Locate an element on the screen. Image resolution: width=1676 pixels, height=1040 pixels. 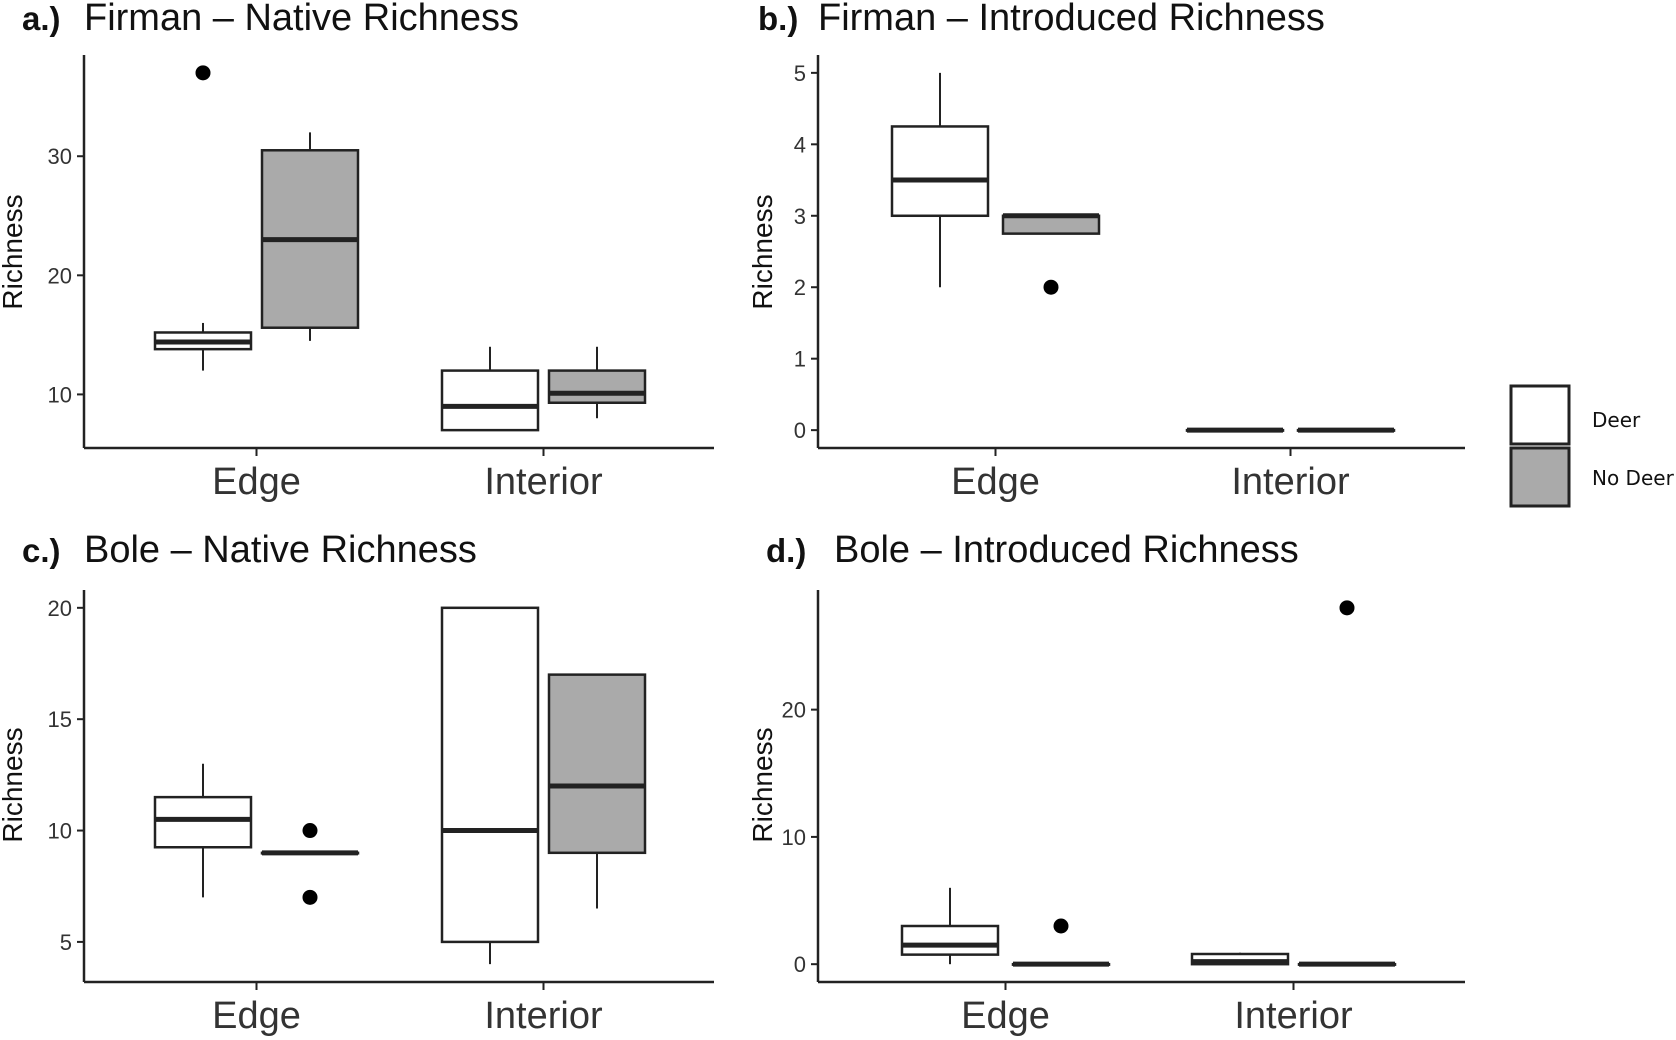
panel-c-y-tick-label: 15 is located at coordinates (60, 719).